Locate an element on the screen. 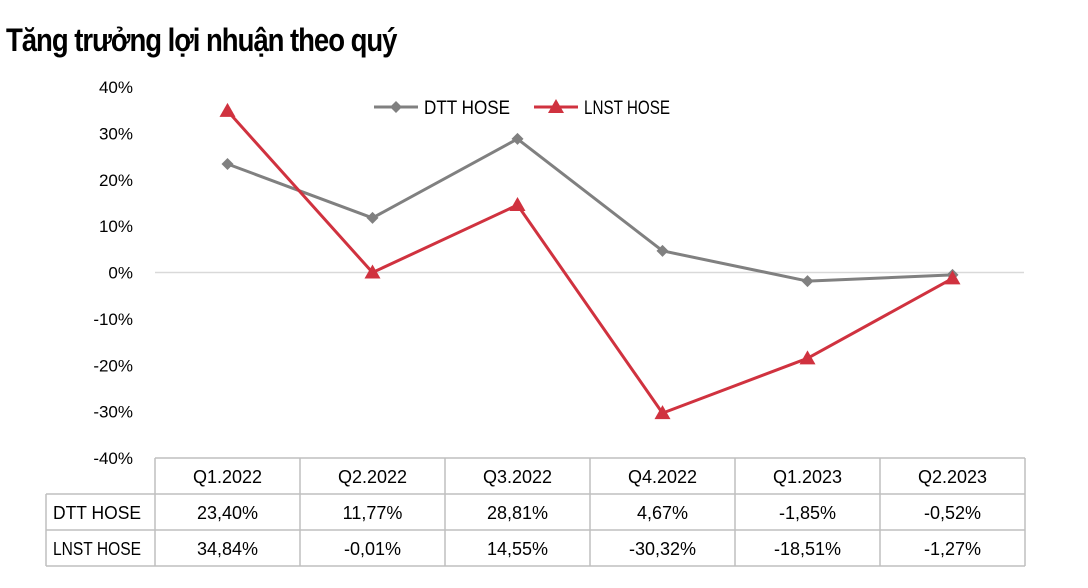  table-cell: 14,55% is located at coordinates (517, 549).